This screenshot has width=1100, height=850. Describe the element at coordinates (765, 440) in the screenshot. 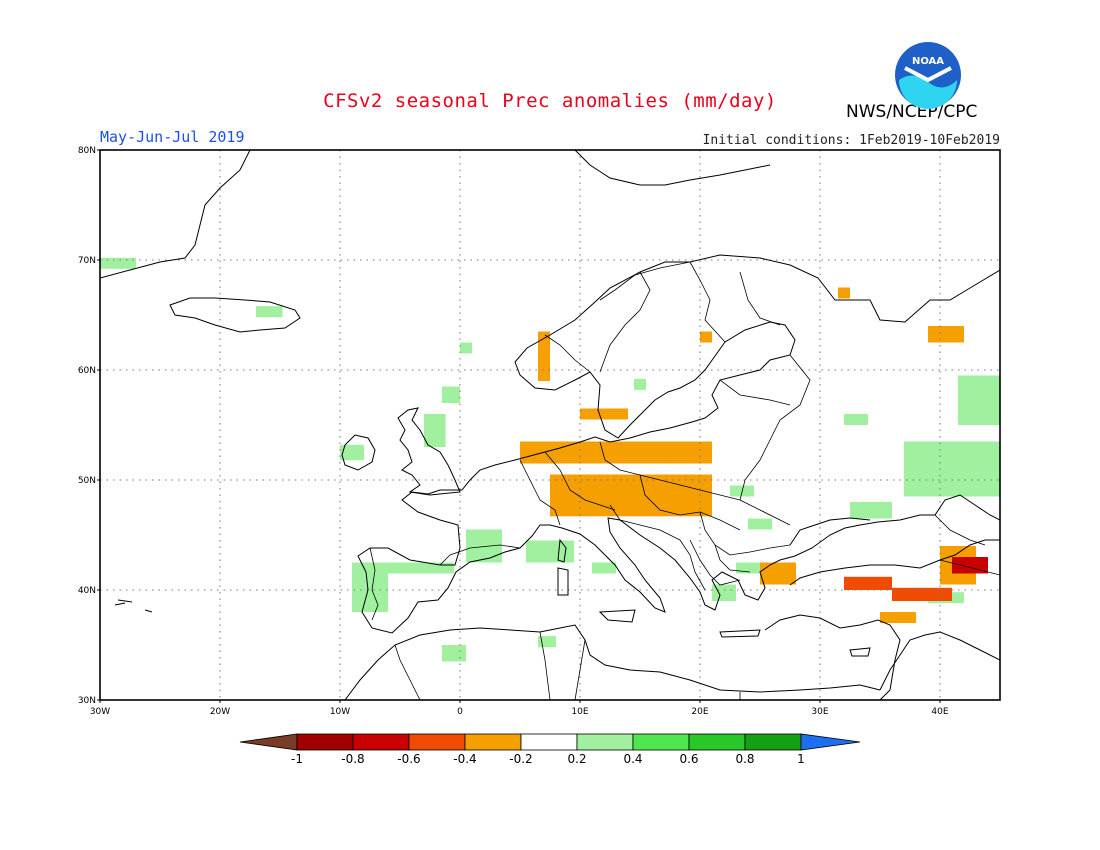

I see `border-russia-baltic` at that location.